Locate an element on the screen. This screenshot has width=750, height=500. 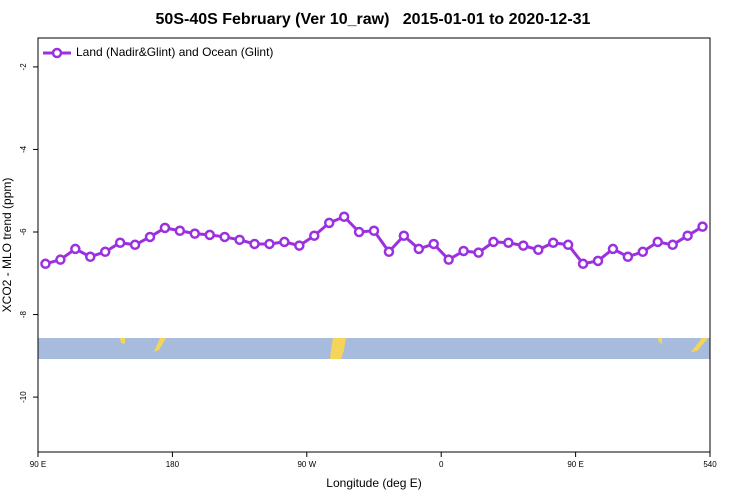
y-tick-label: -10 is located at coordinates (23, 397).